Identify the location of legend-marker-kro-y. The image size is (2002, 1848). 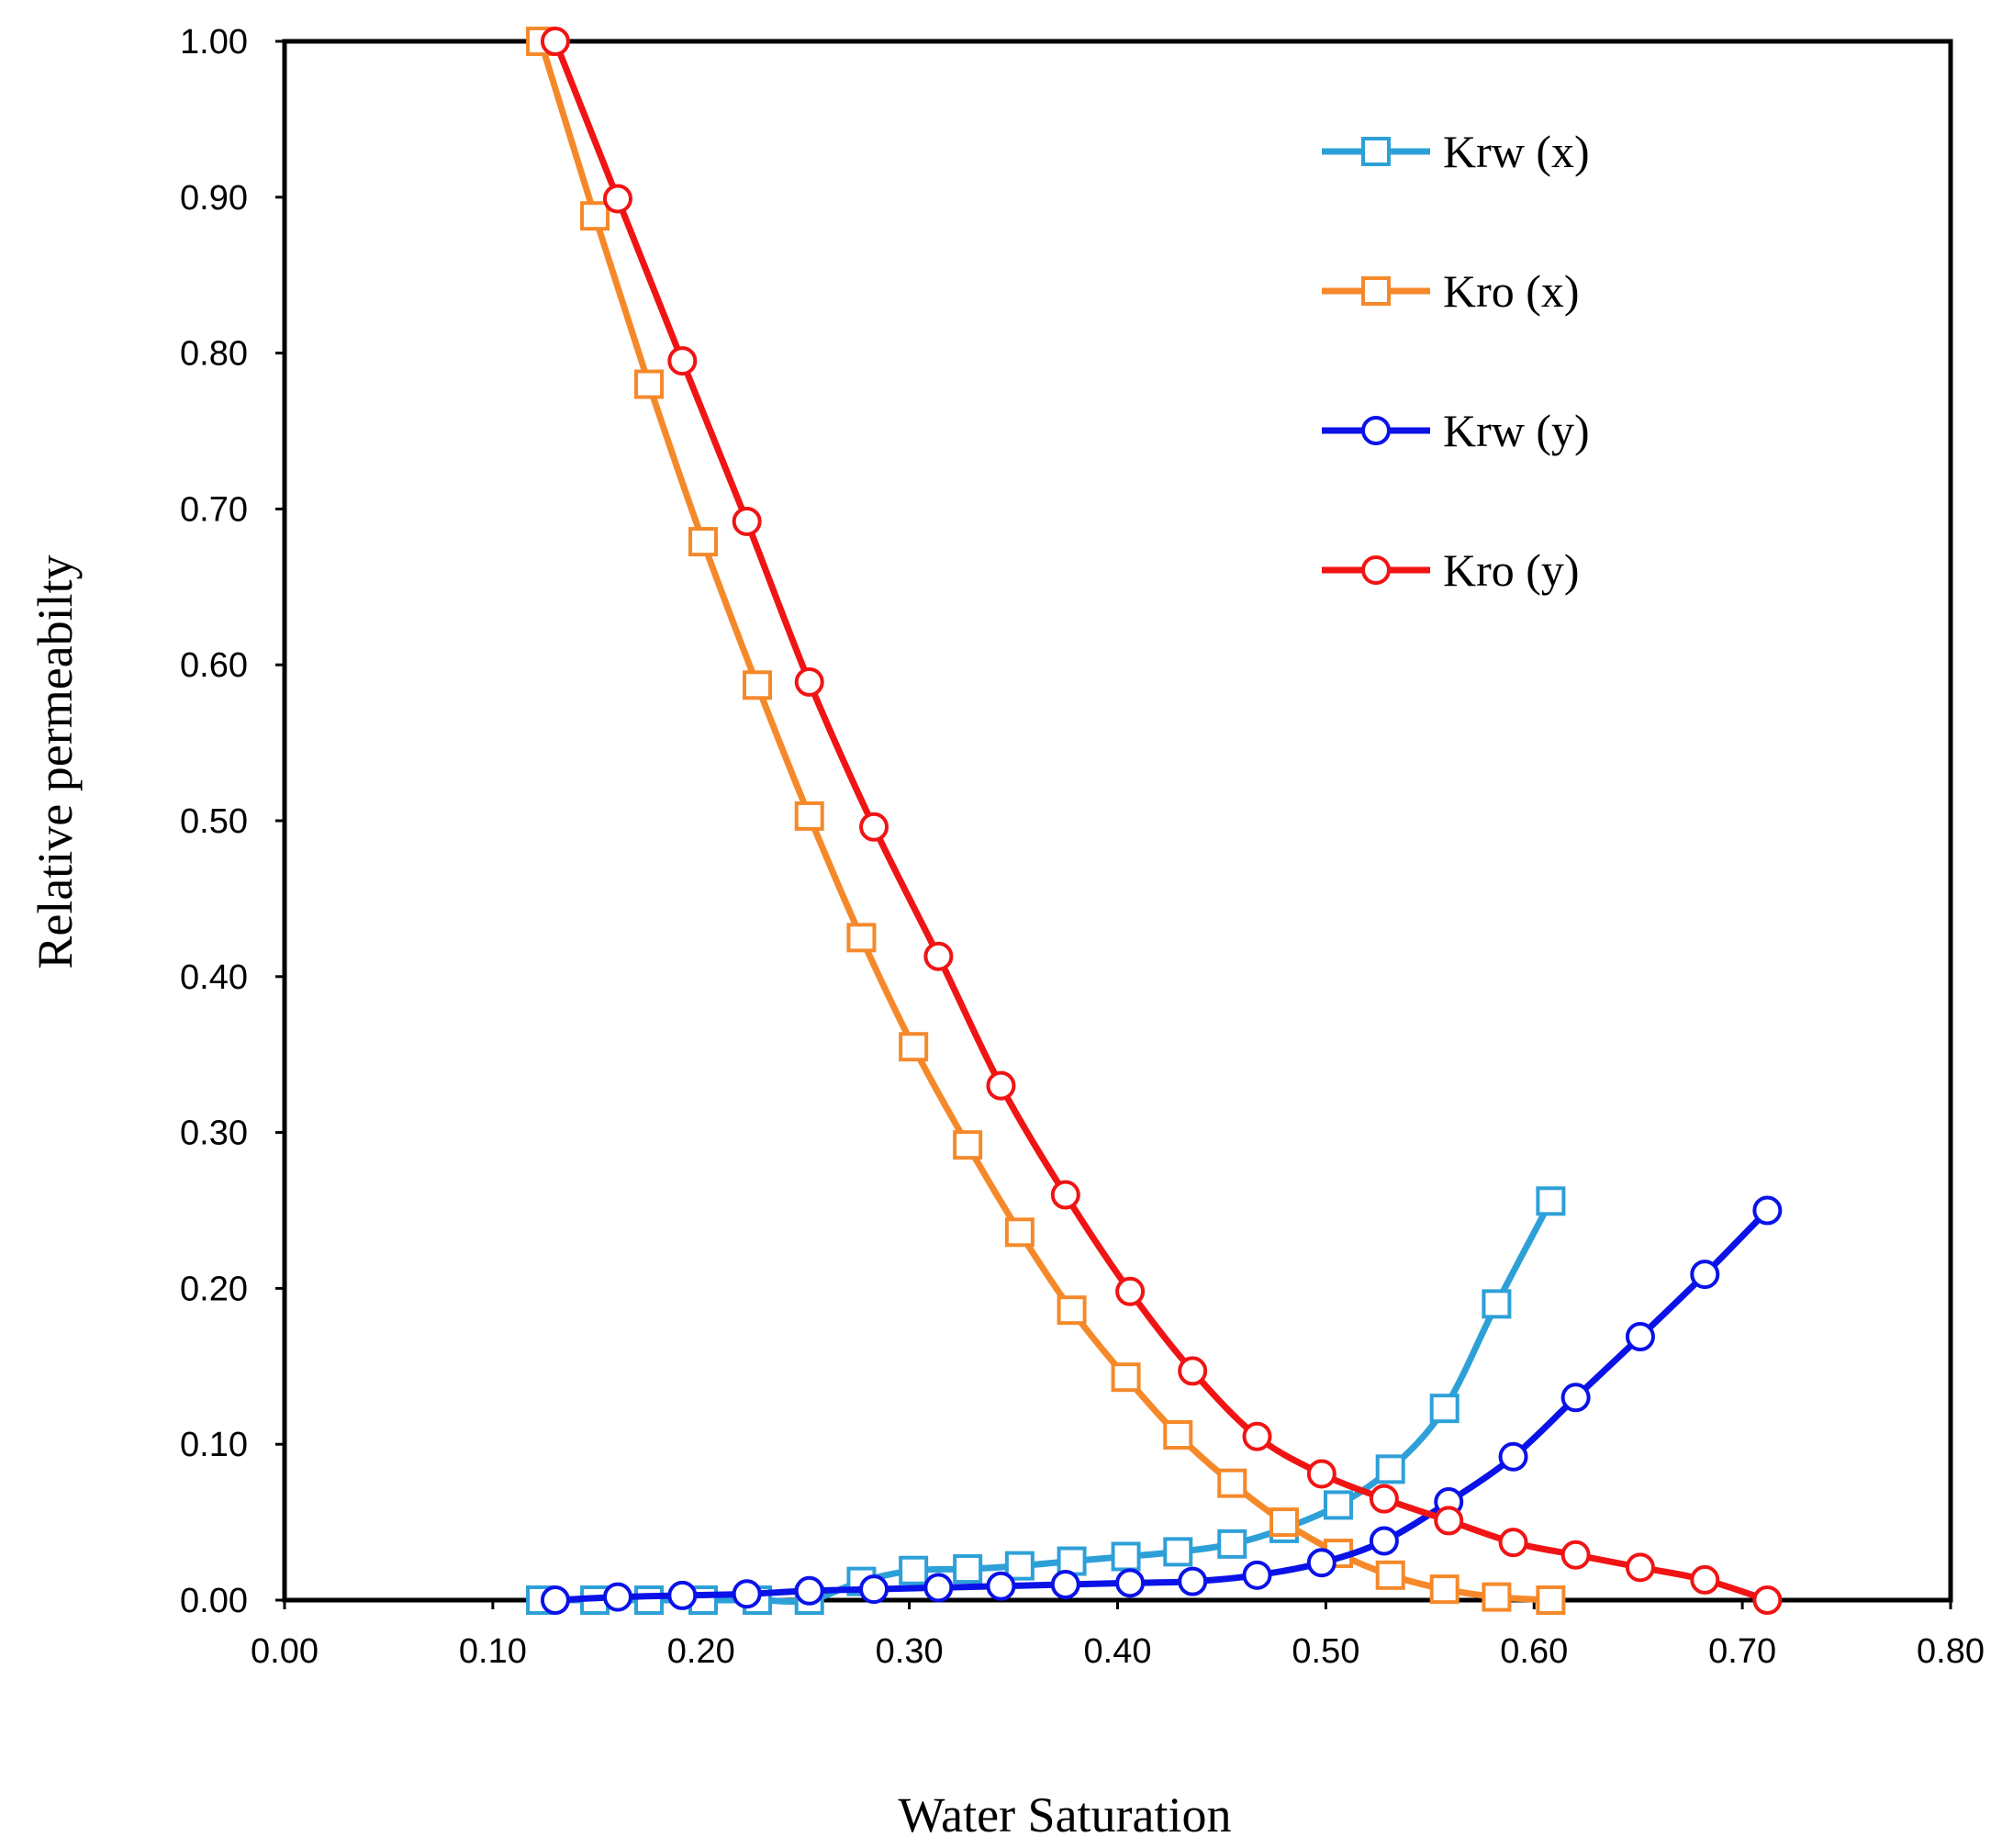
(1376, 570).